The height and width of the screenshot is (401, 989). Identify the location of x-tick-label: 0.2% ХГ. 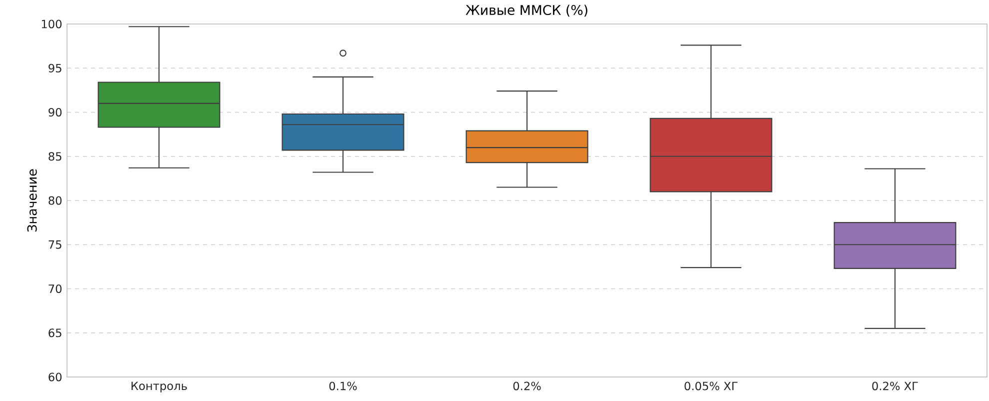
(895, 386).